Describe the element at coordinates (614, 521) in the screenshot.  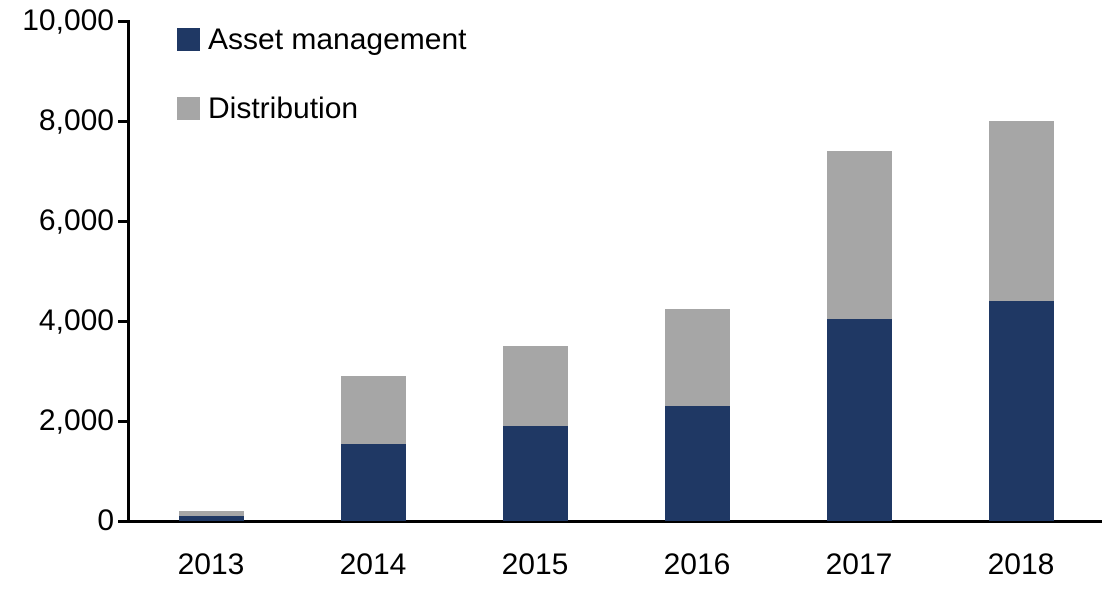
I see `x-axis-line` at that location.